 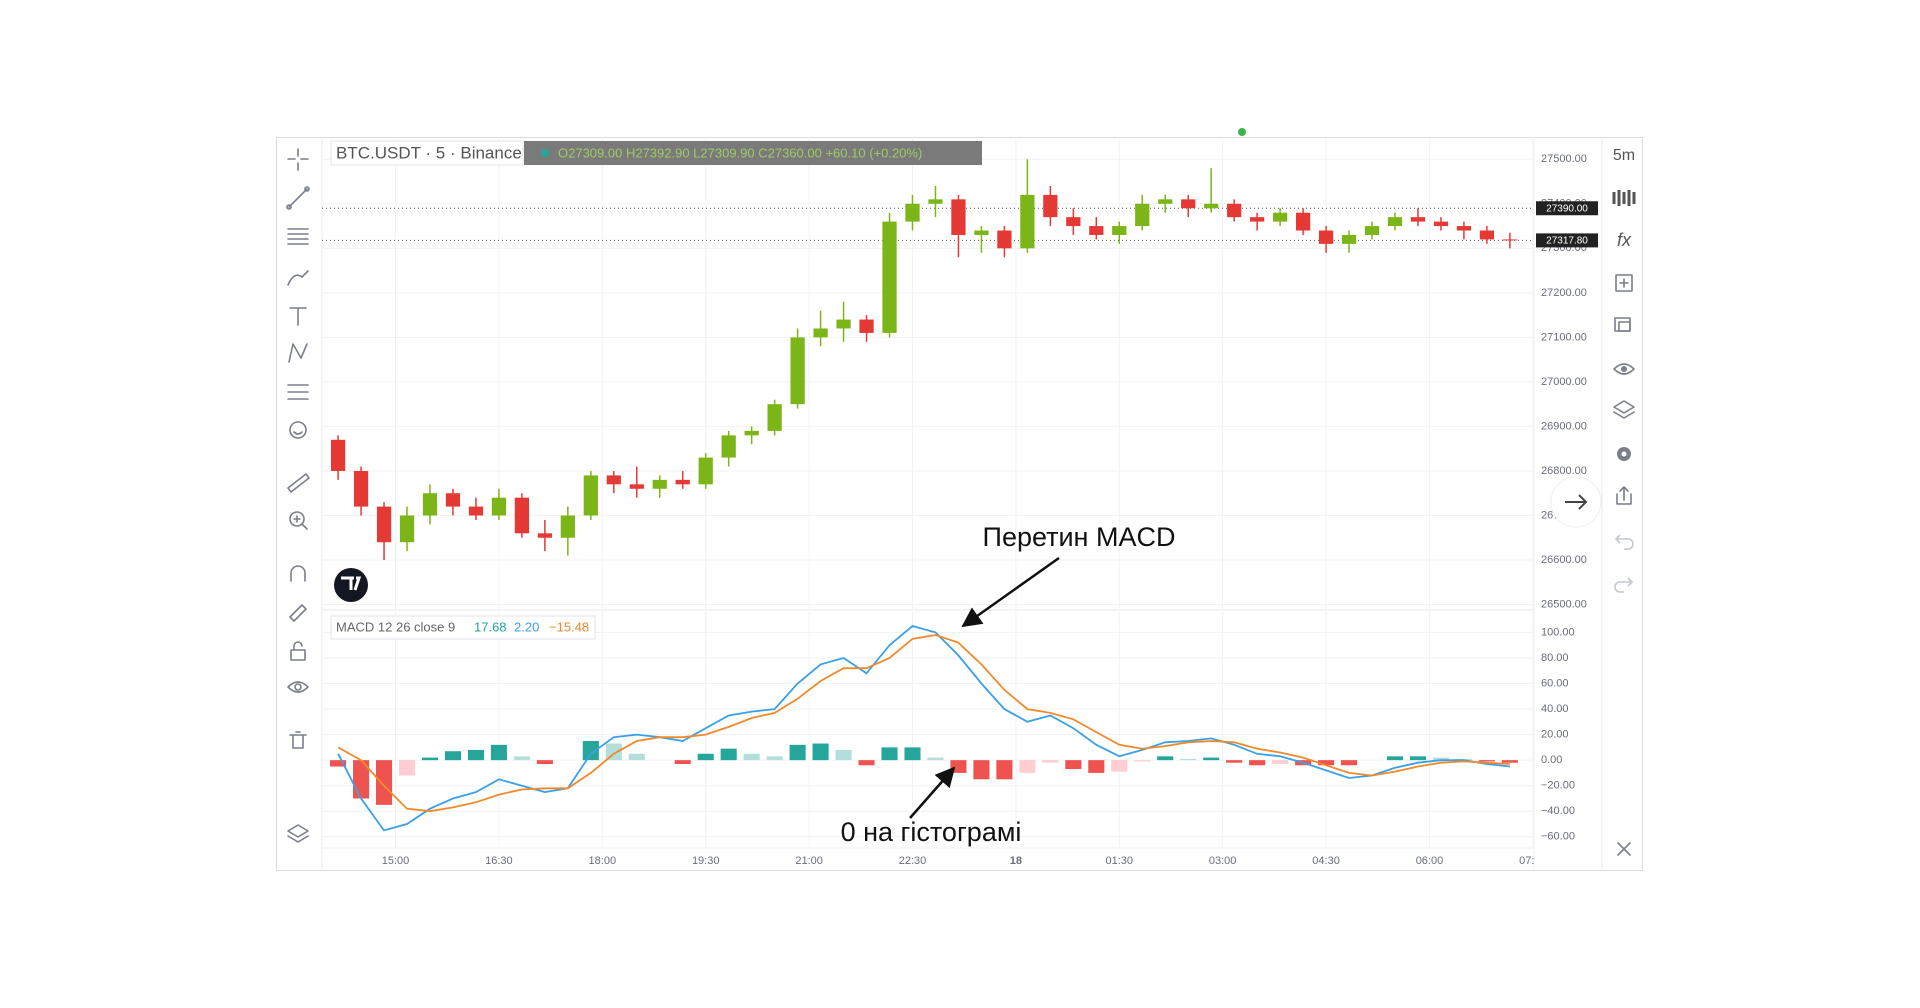 I want to click on prediction-tool, so click(x=298, y=392).